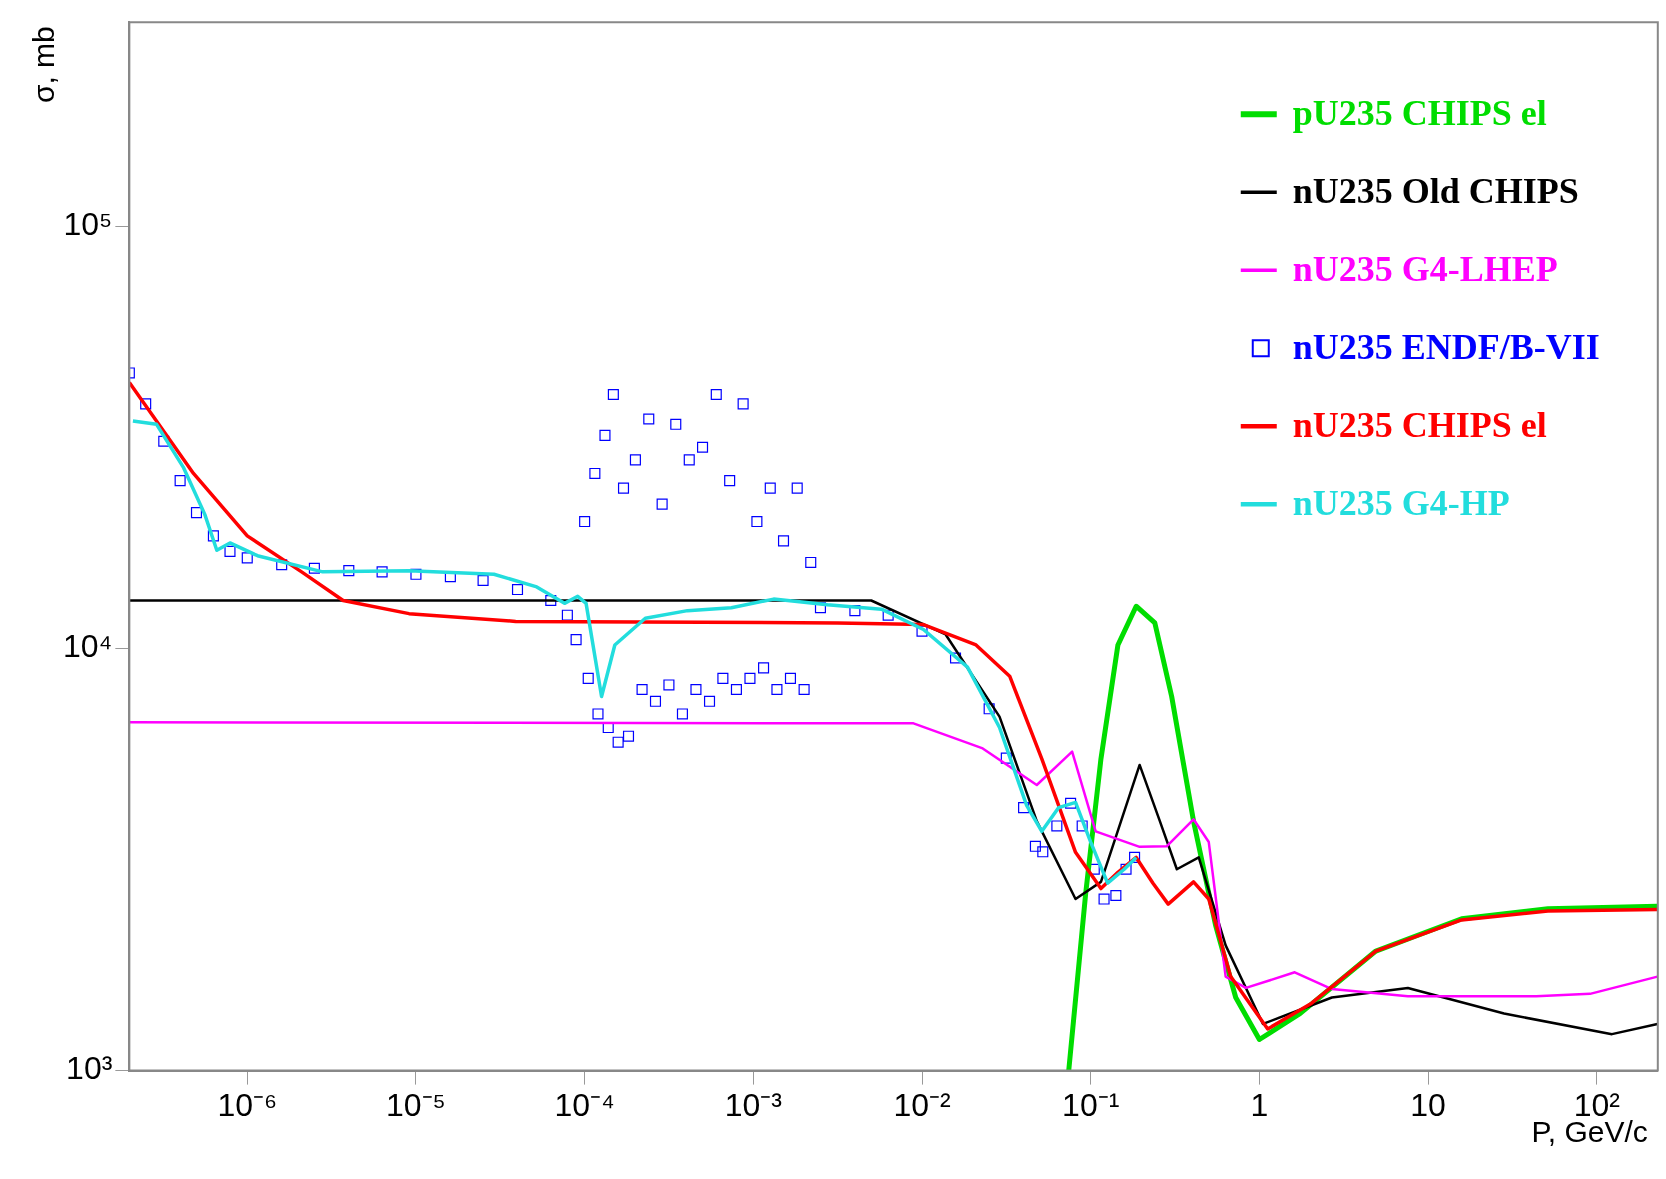 Image resolution: width=1666 pixels, height=1179 pixels. What do you see at coordinates (1419, 113) in the screenshot?
I see `legend-label: pU235 CHIPS el` at bounding box center [1419, 113].